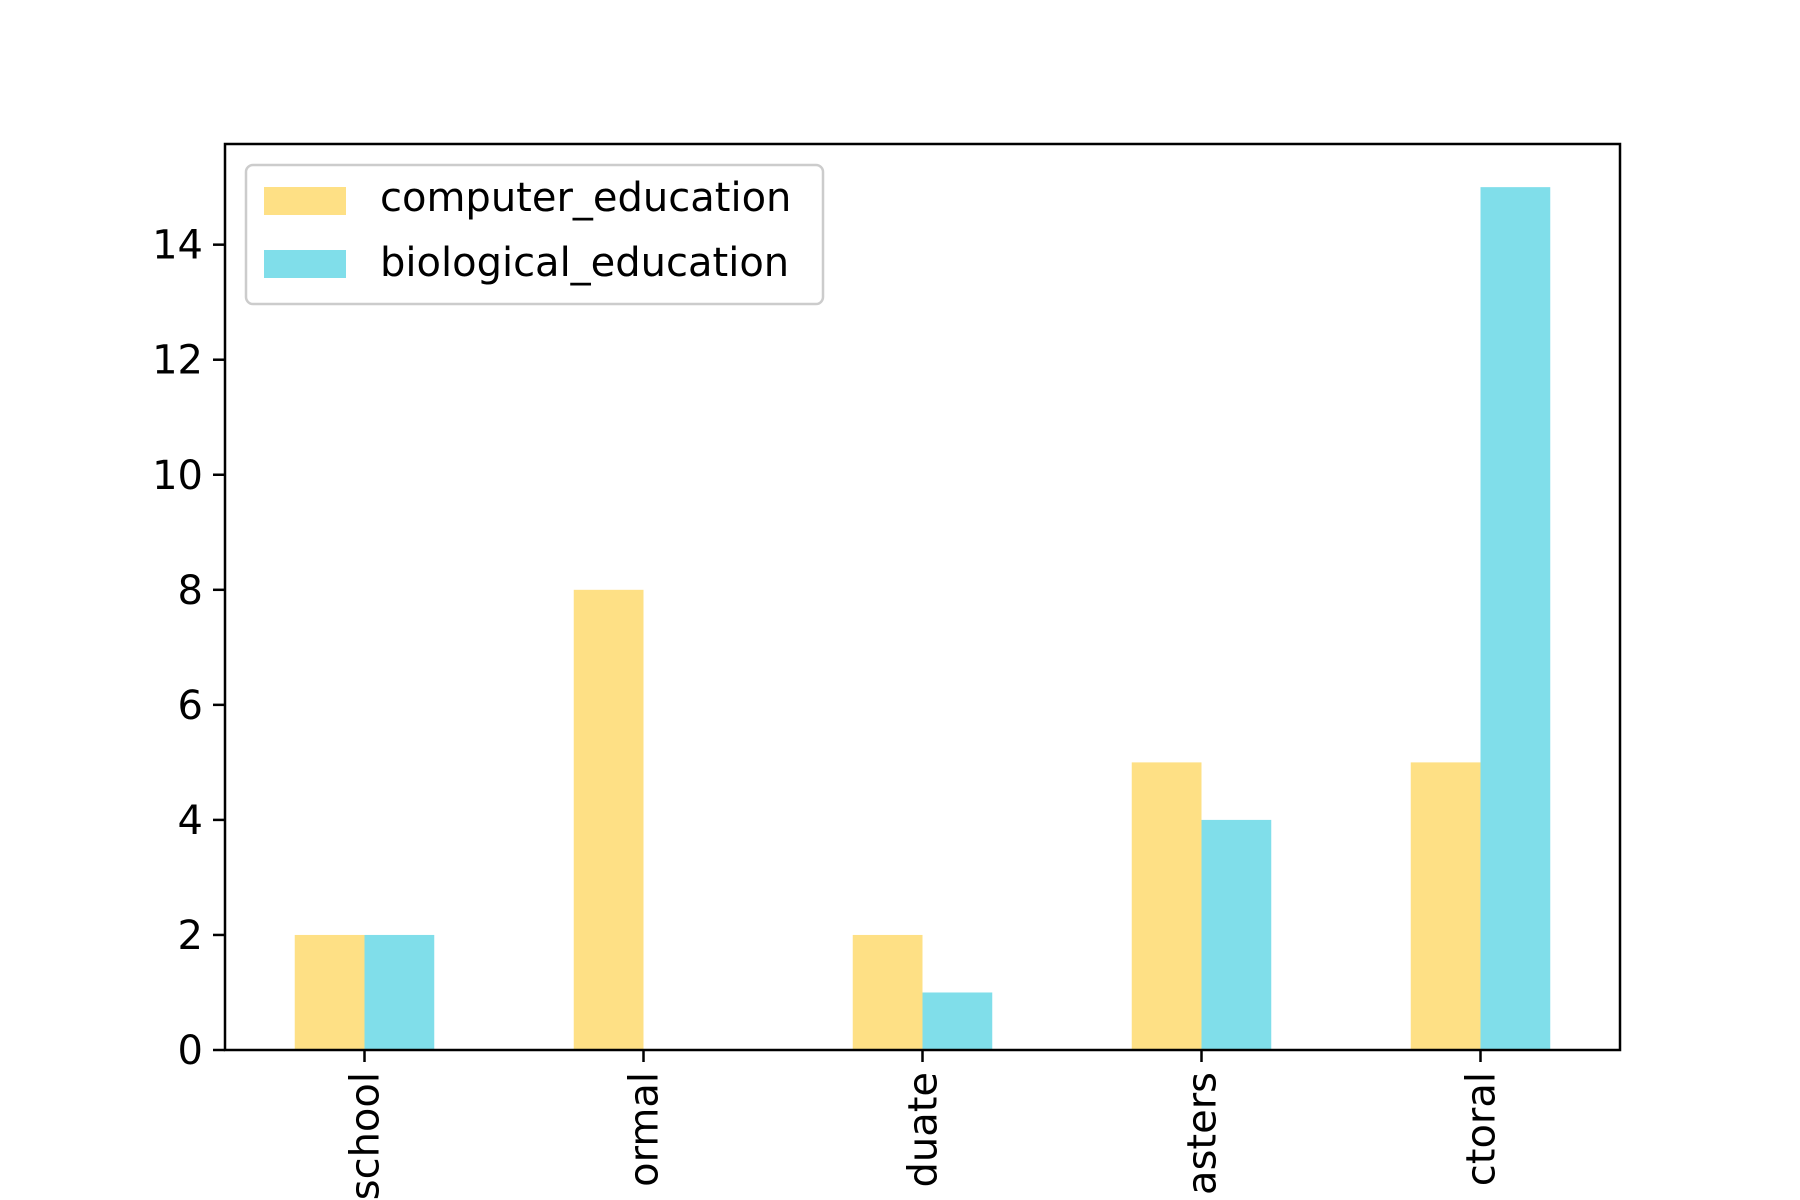 This screenshot has width=1800, height=1200. Describe the element at coordinates (177, 361) in the screenshot. I see `y-tick-label: 12` at that location.